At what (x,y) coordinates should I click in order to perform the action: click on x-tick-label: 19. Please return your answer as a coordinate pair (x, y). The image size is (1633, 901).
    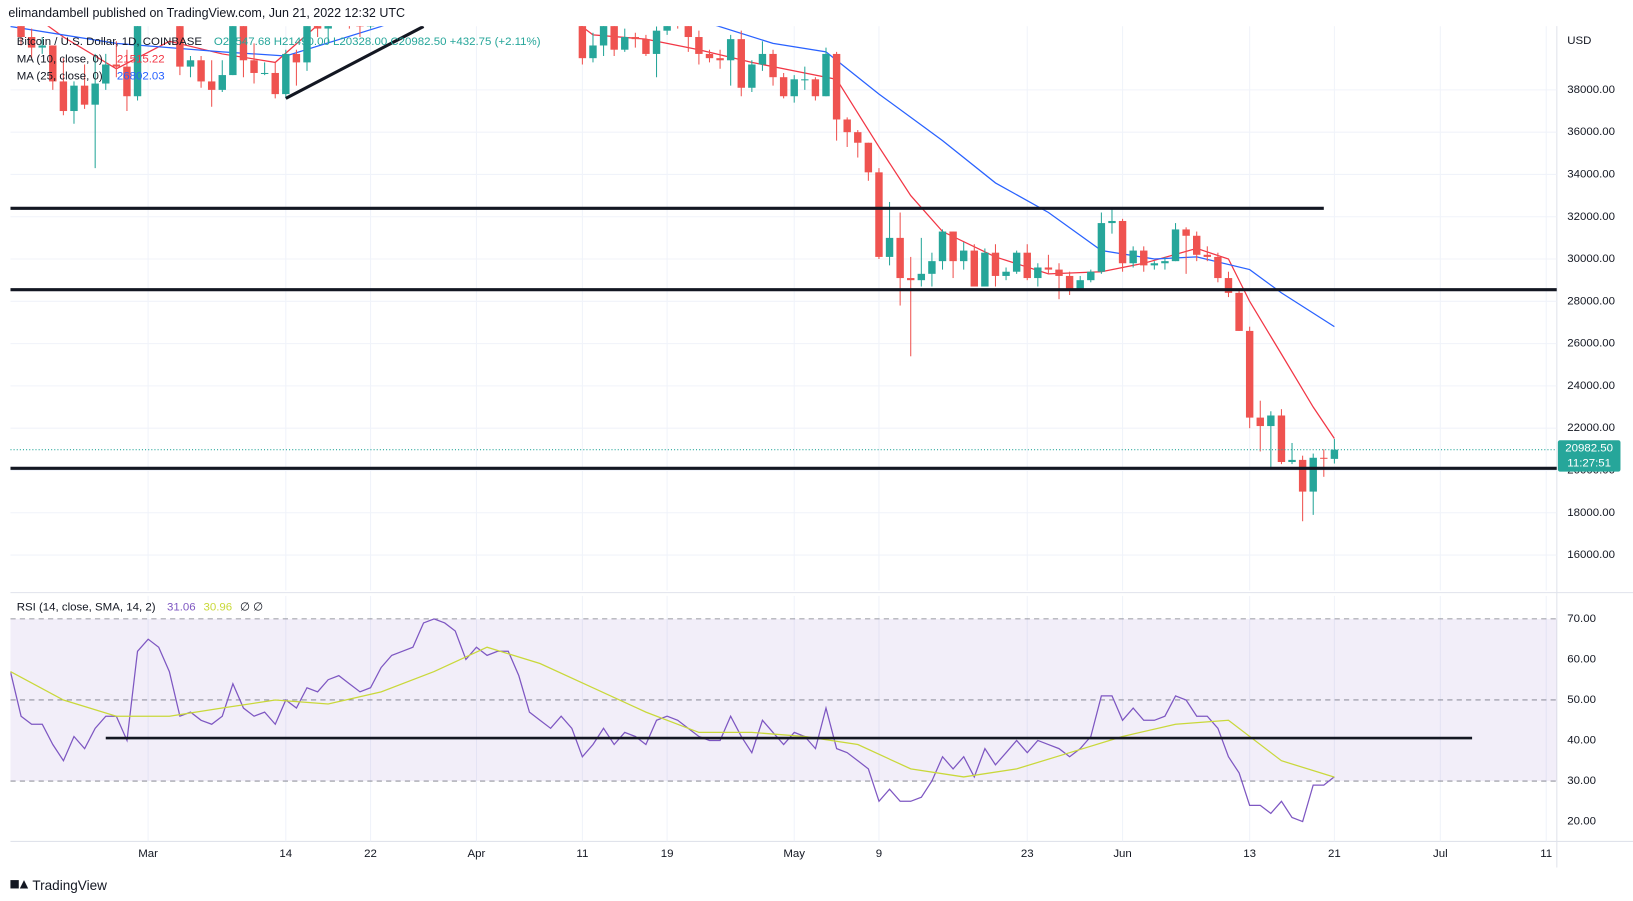
    Looking at the image, I should click on (667, 854).